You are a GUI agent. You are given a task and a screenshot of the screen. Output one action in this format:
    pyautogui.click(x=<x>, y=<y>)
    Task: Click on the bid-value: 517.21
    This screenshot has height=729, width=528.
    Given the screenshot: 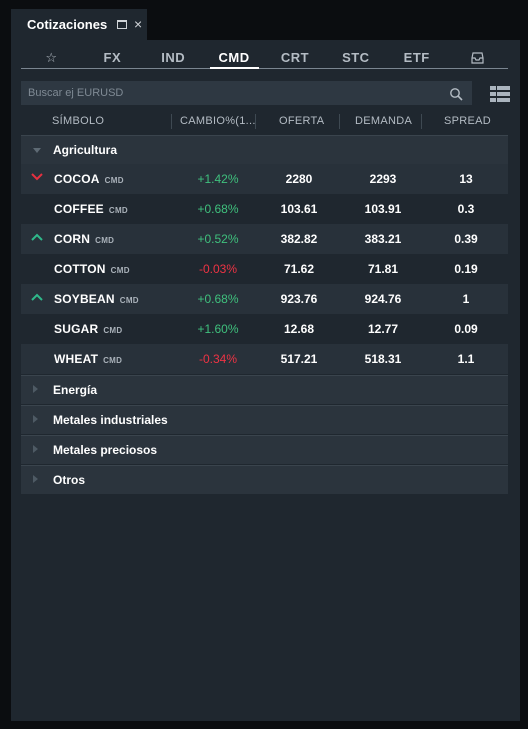 What is the action you would take?
    pyautogui.click(x=299, y=359)
    